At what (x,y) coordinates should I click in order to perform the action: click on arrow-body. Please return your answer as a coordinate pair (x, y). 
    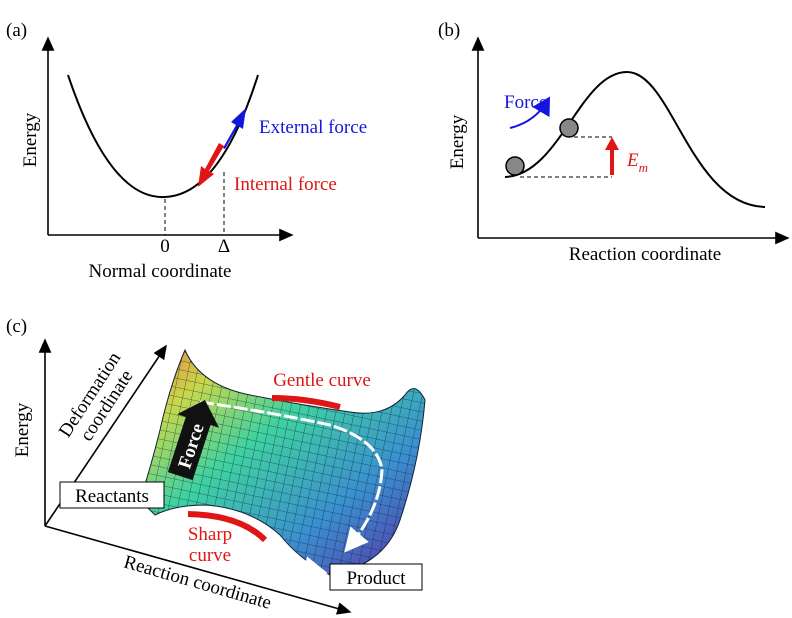
    Looking at the image, I should click on (193, 440).